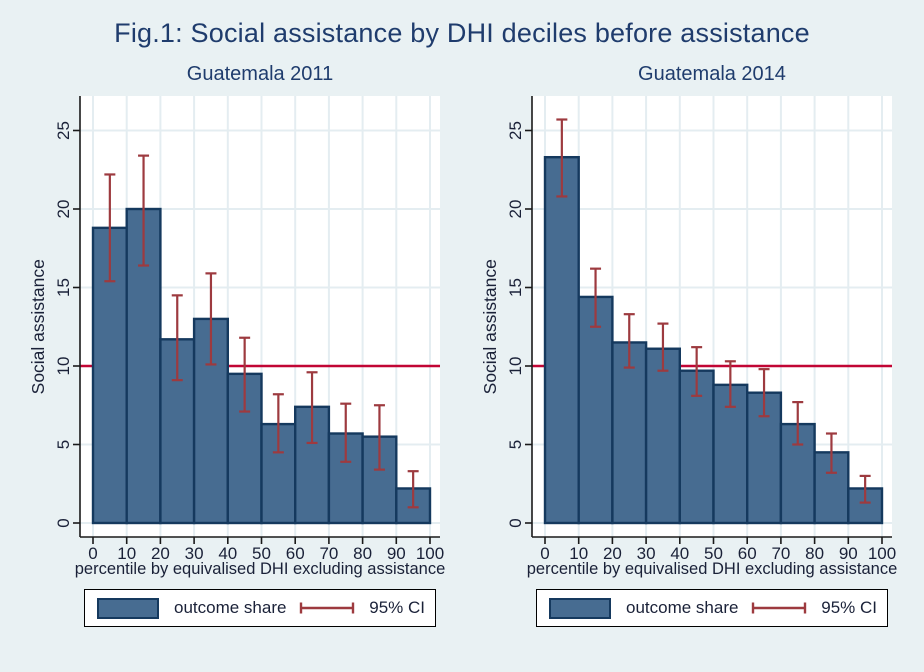  I want to click on panel-title-2011: Guatemala 2011, so click(260, 74).